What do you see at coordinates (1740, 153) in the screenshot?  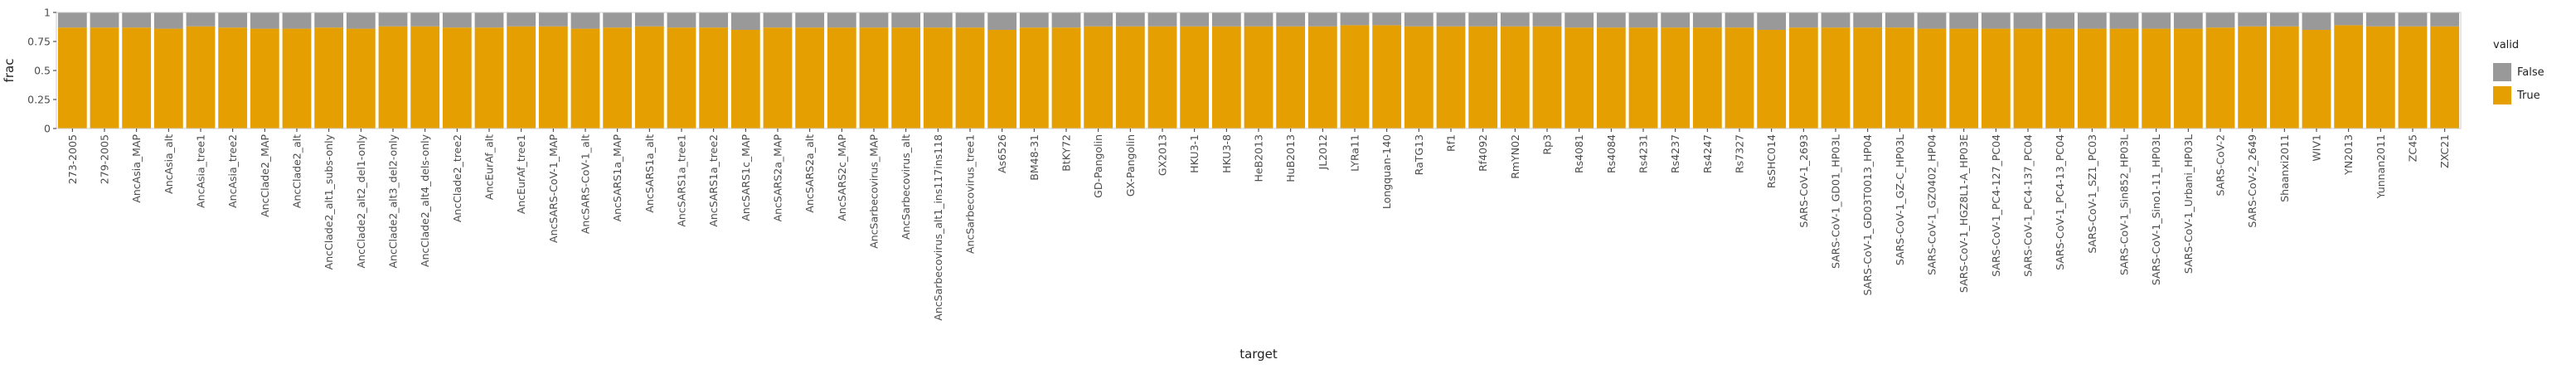 I see `x-tick-label: Rs7327` at bounding box center [1740, 153].